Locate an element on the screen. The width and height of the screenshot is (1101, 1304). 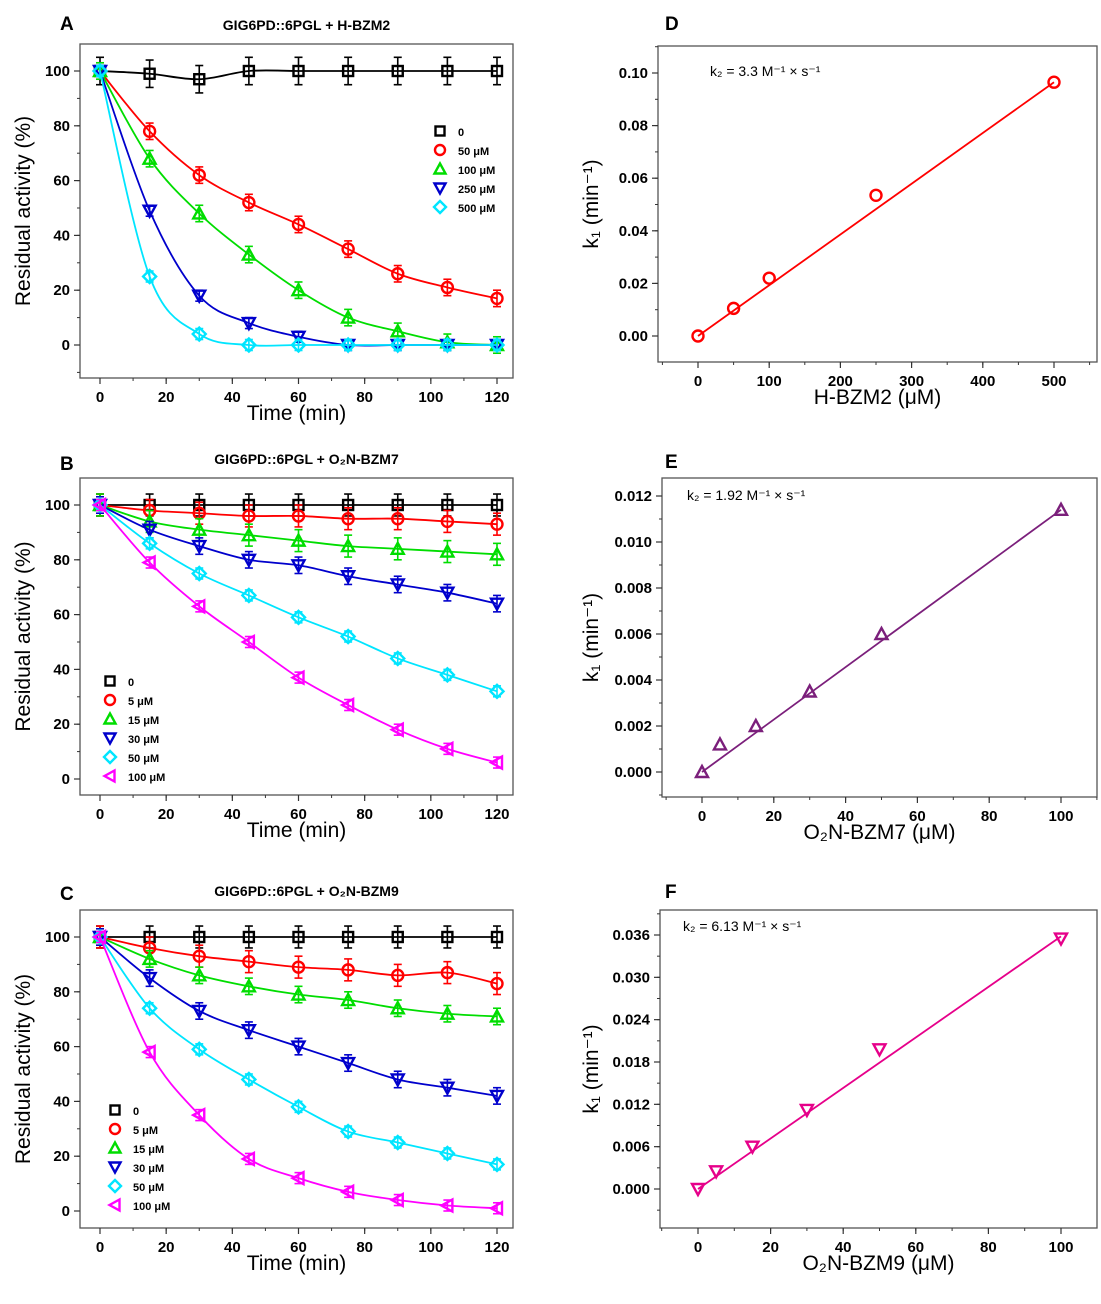
x-axis-label: Time (min) is located at coordinates (297, 830).